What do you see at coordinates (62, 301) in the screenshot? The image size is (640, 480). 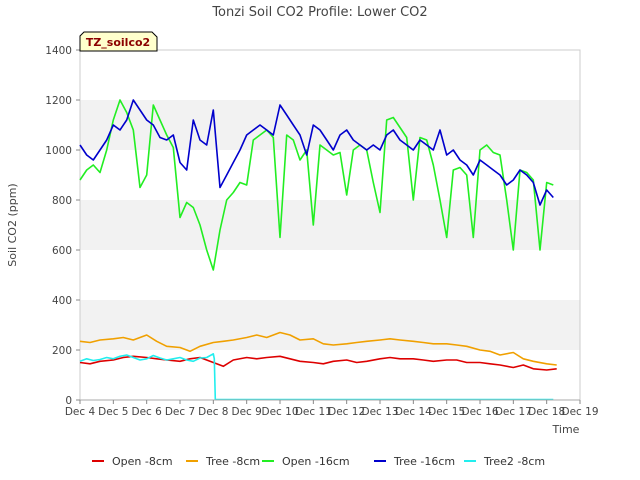 I see `y-tick-label: 400` at bounding box center [62, 301].